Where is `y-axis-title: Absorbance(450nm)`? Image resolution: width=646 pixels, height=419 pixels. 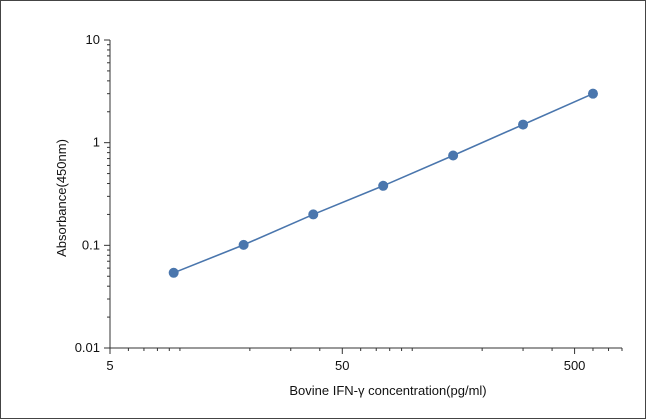 y-axis-title: Absorbance(450nm) is located at coordinates (61, 198).